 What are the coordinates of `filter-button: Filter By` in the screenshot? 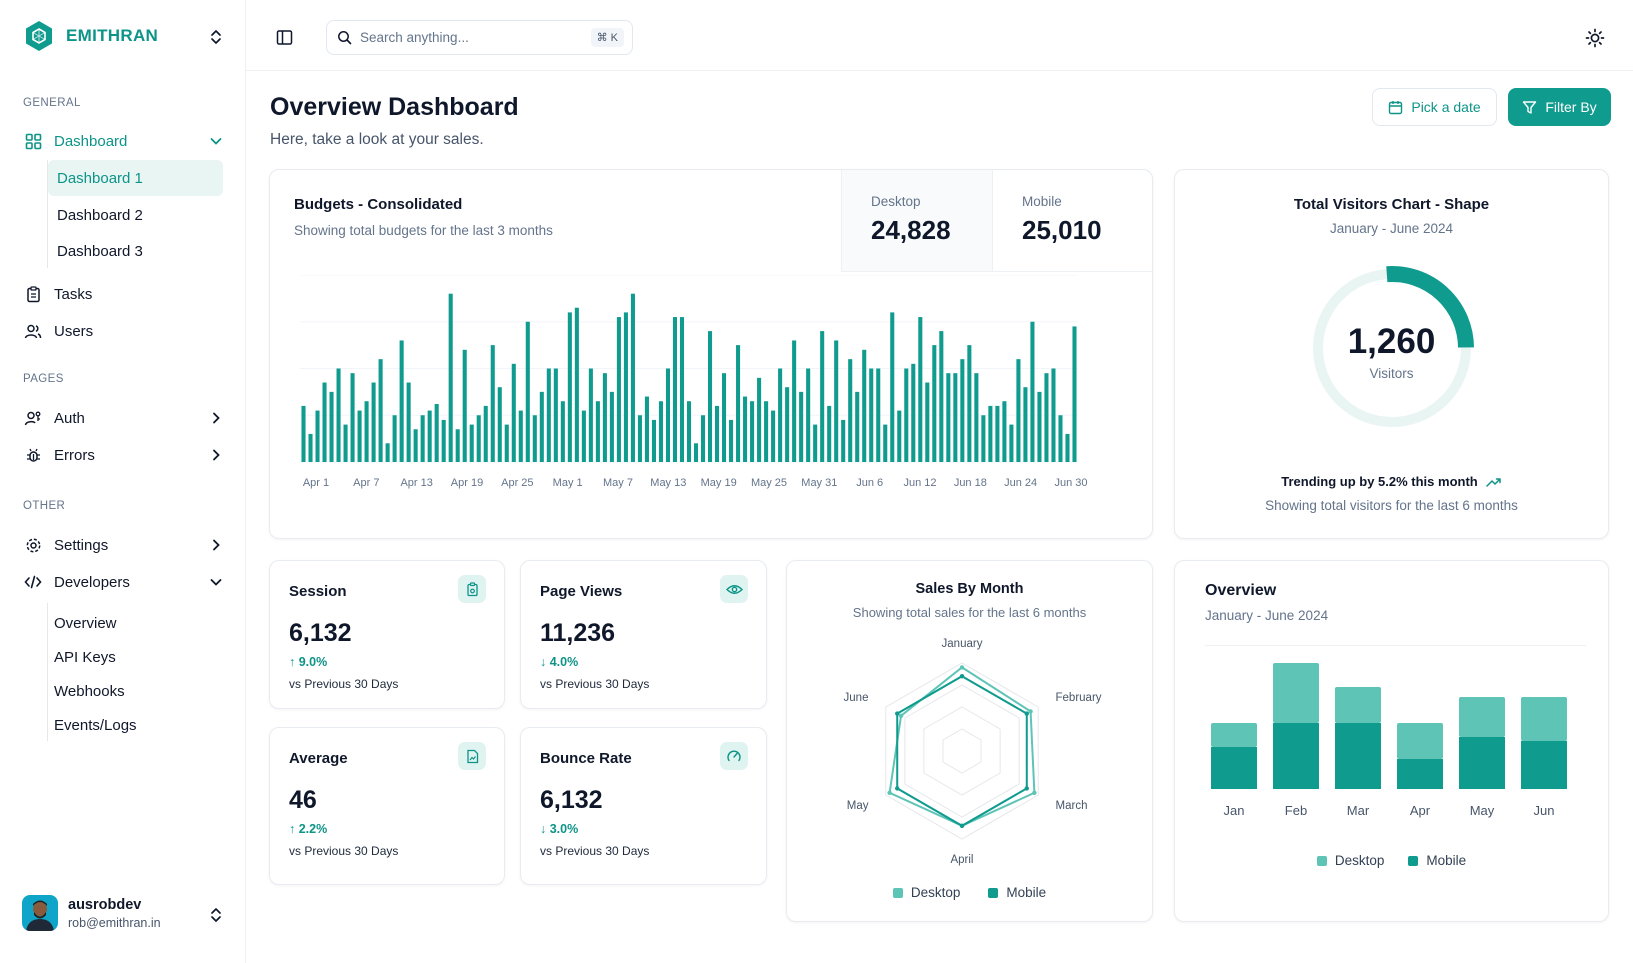 It's located at (1559, 107).